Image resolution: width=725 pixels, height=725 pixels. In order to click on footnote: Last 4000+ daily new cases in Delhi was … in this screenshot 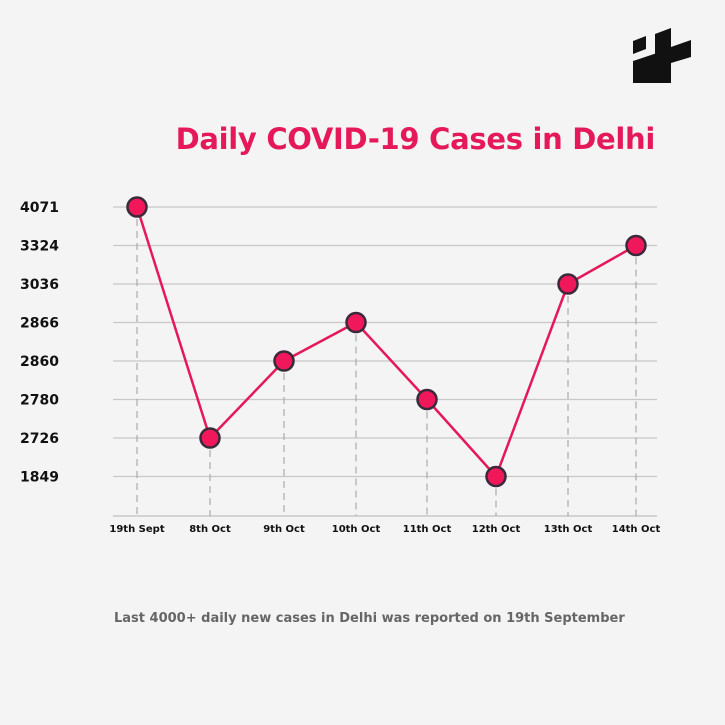, I will do `click(369, 618)`.